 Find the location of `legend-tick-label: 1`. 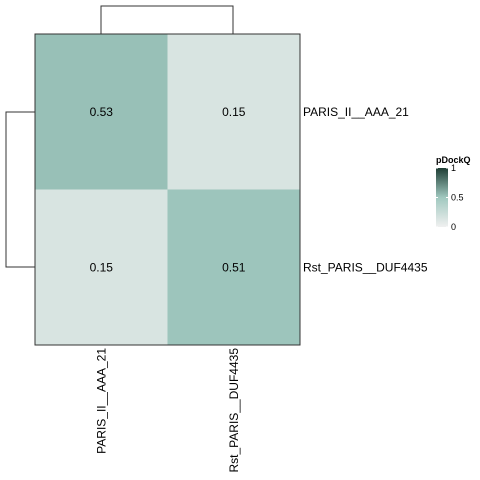

legend-tick-label: 1 is located at coordinates (453, 168).